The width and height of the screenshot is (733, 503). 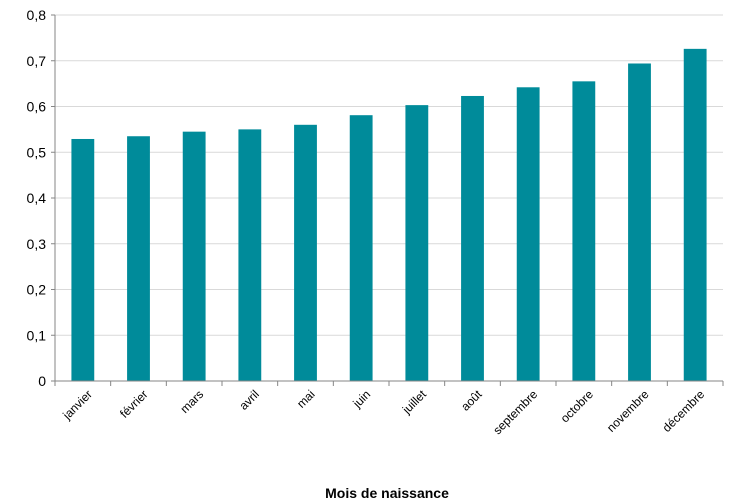 What do you see at coordinates (37, 107) in the screenshot?
I see `y-tick-label: 0,6` at bounding box center [37, 107].